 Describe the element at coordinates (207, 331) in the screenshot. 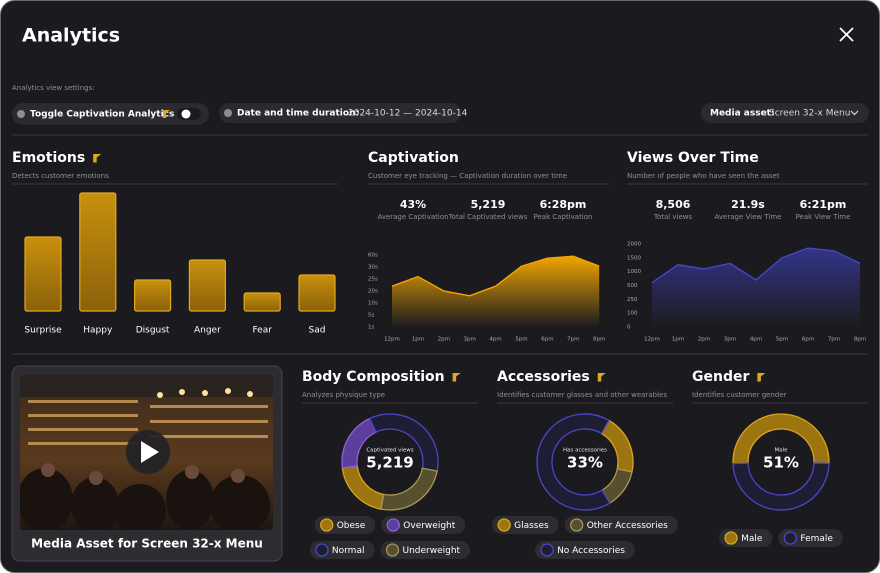

I see `bar-label: Anger` at that location.